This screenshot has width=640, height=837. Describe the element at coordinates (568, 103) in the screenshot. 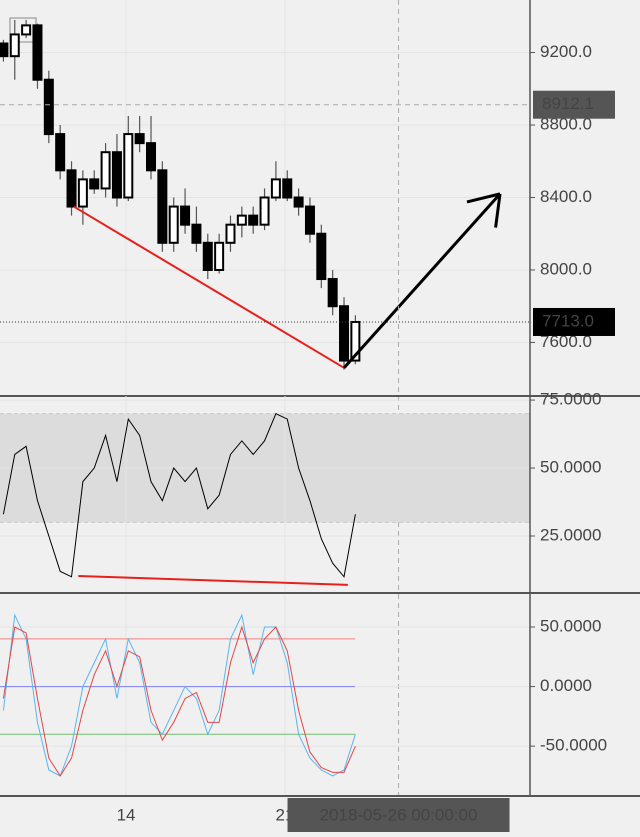

I see `crosshair-y-label: 8912.1` at that location.